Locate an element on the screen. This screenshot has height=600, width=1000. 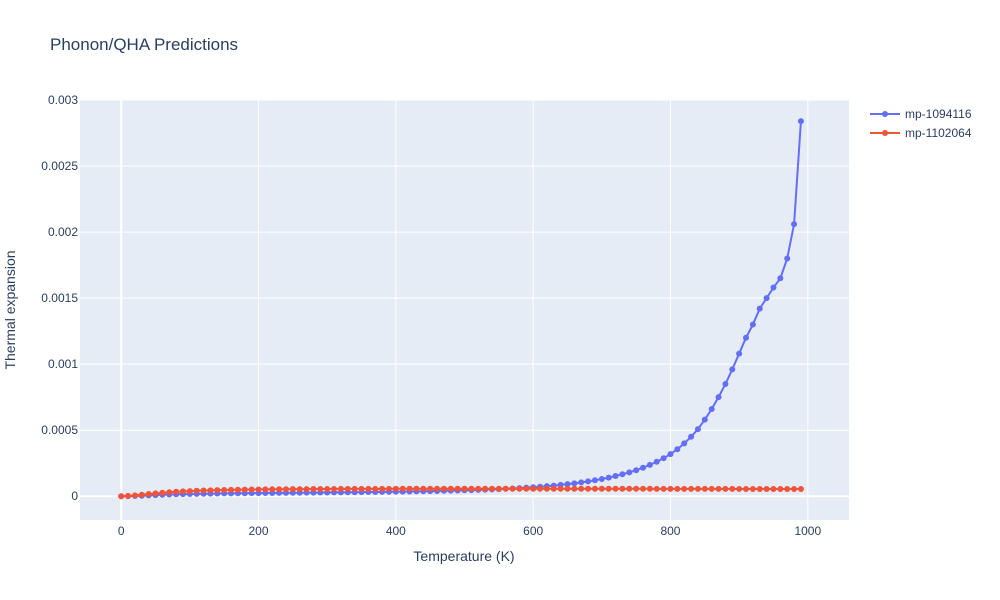
legend-item: mp-1102064 is located at coordinates (921, 133).